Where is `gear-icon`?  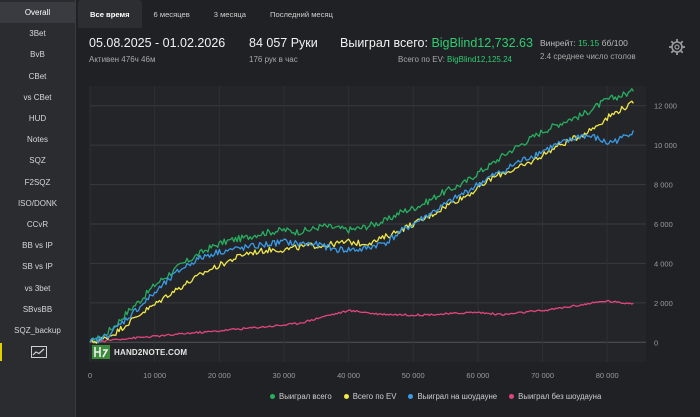
gear-icon is located at coordinates (677, 47).